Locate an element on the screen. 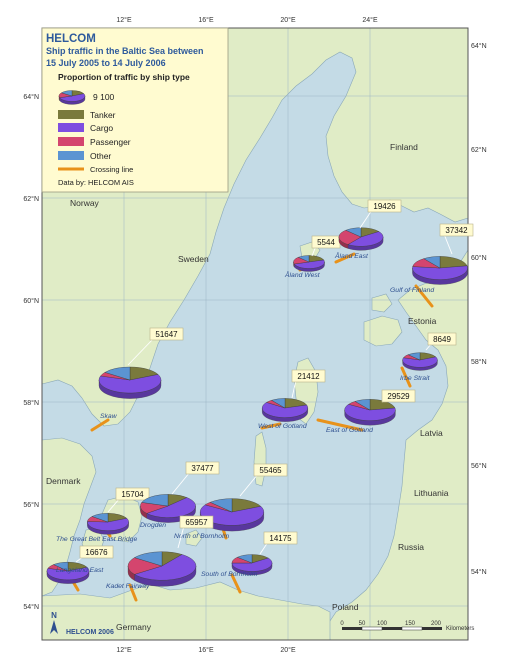 This screenshot has height=665, width=510. country-label-finland: Finland is located at coordinates (404, 147).